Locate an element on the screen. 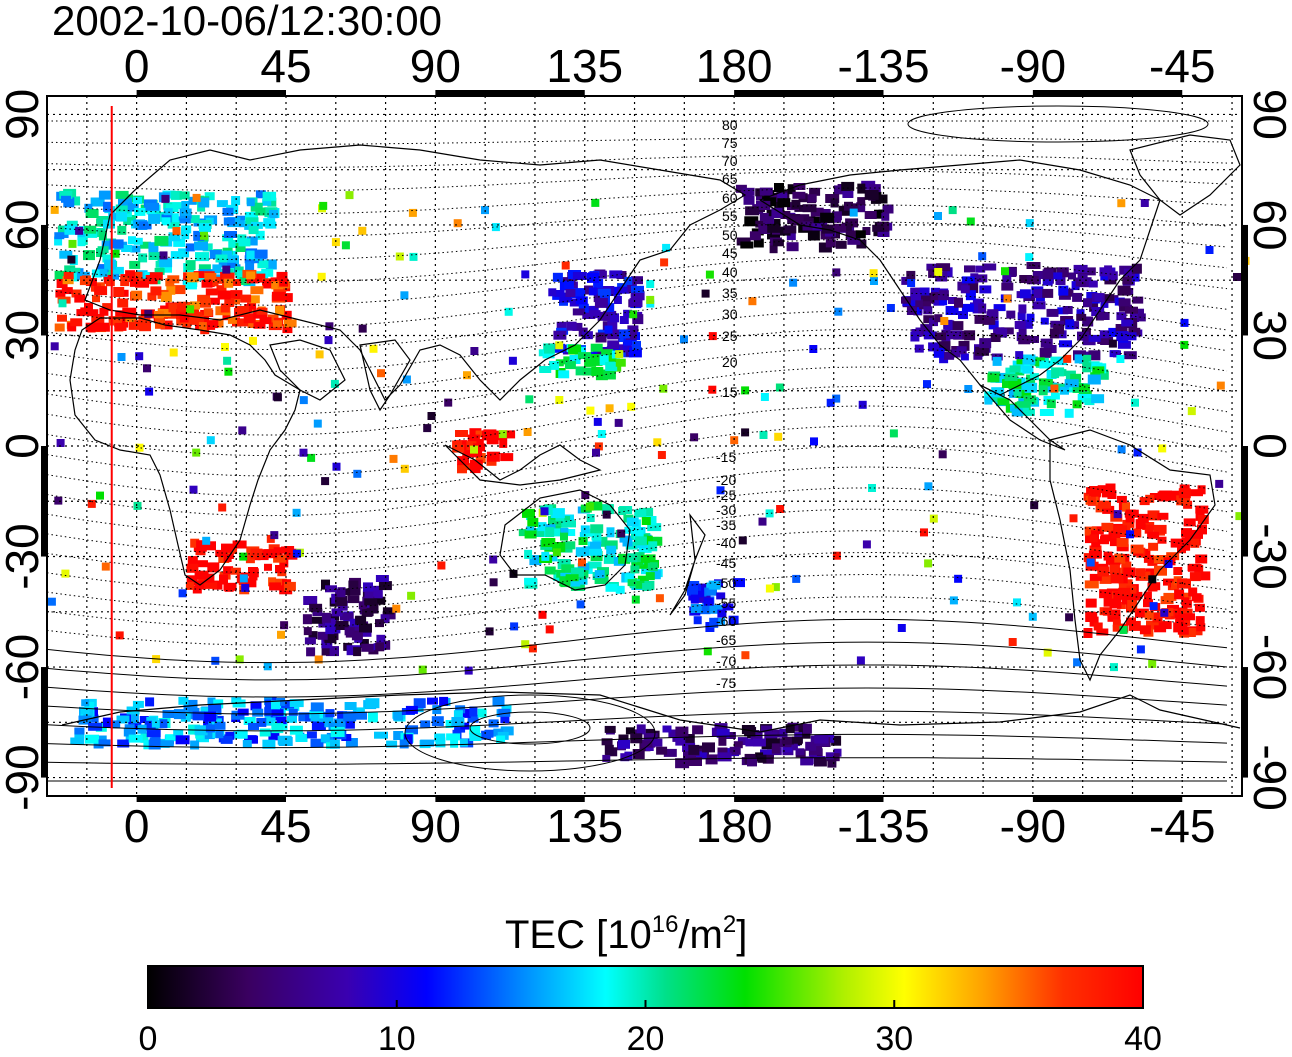 Image resolution: width=1292 pixels, height=1057 pixels. contour-line is located at coordinates (637, 761).